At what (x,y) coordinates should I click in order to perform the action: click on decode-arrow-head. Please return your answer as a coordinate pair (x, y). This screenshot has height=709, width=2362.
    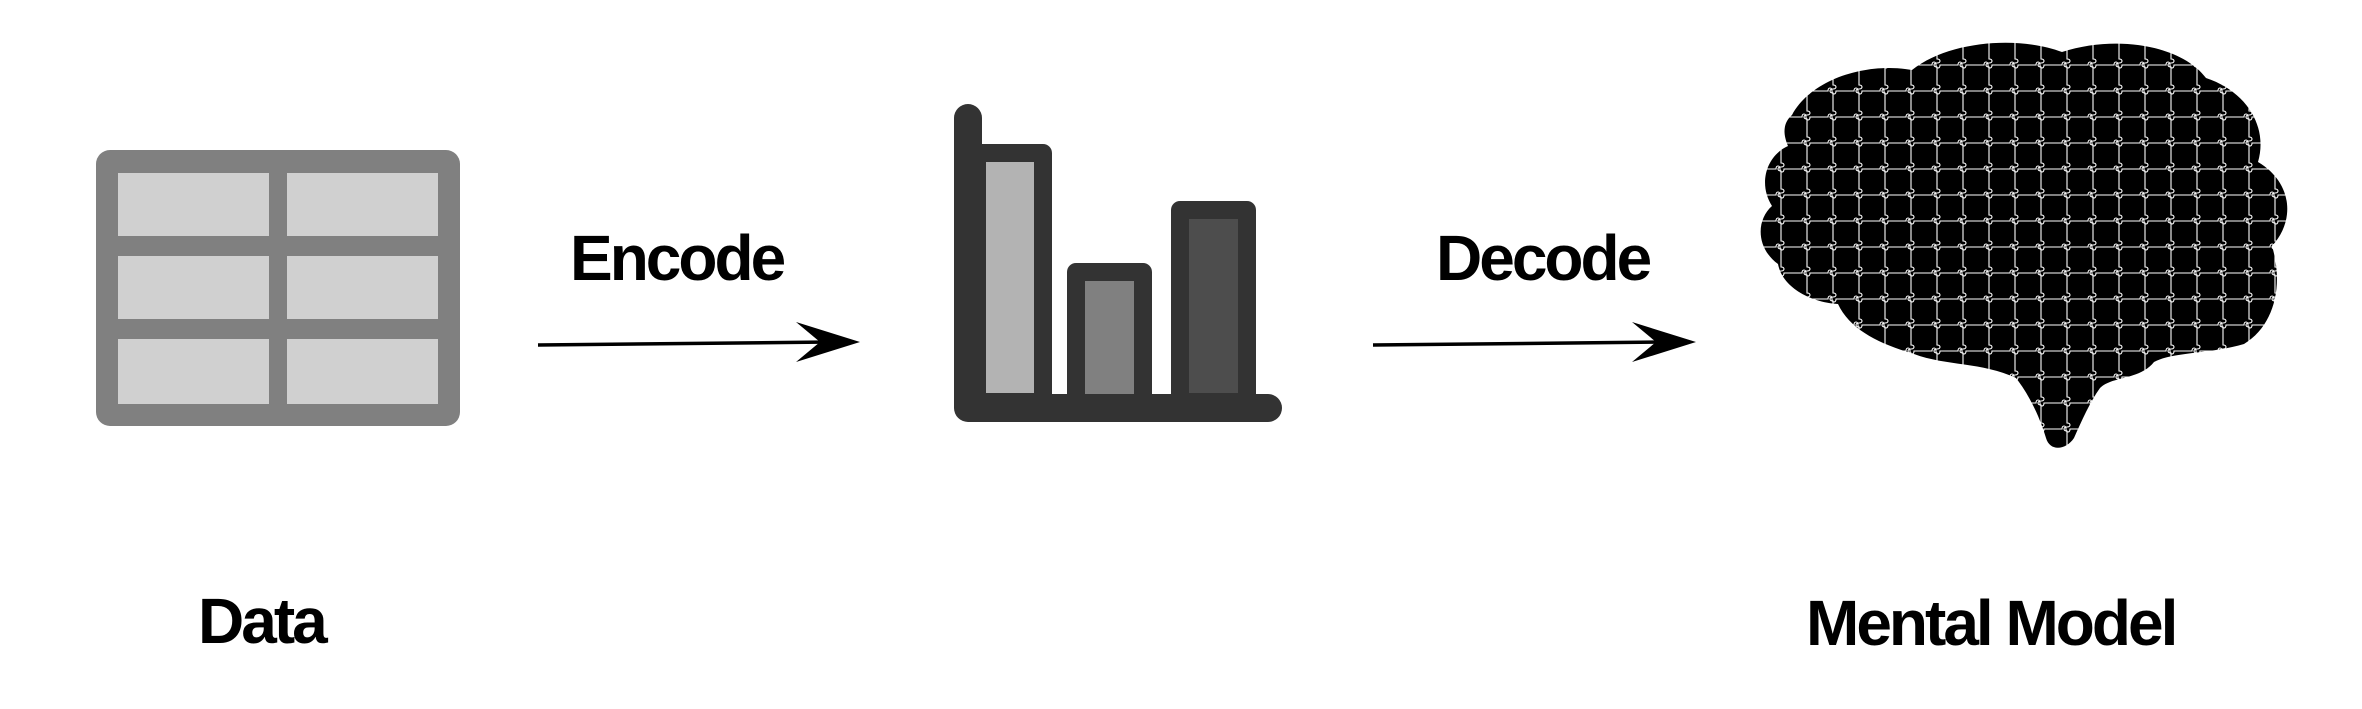
    Looking at the image, I should click on (1664, 342).